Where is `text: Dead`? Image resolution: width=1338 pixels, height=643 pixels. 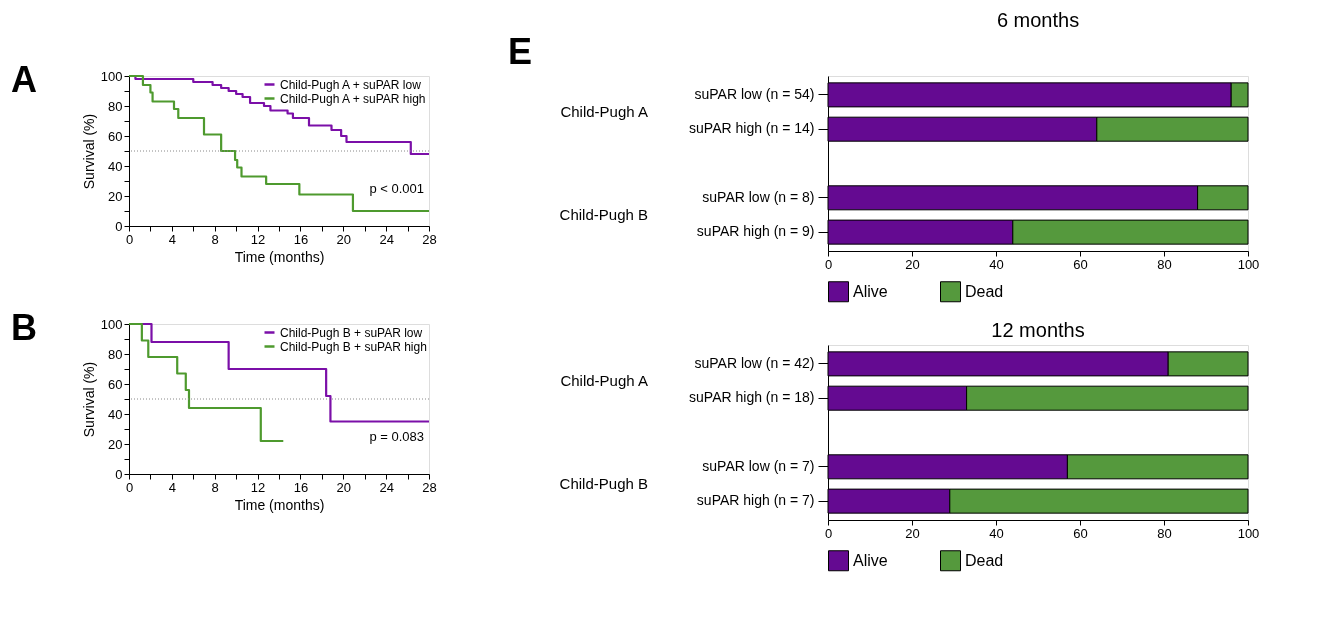 text: Dead is located at coordinates (984, 560).